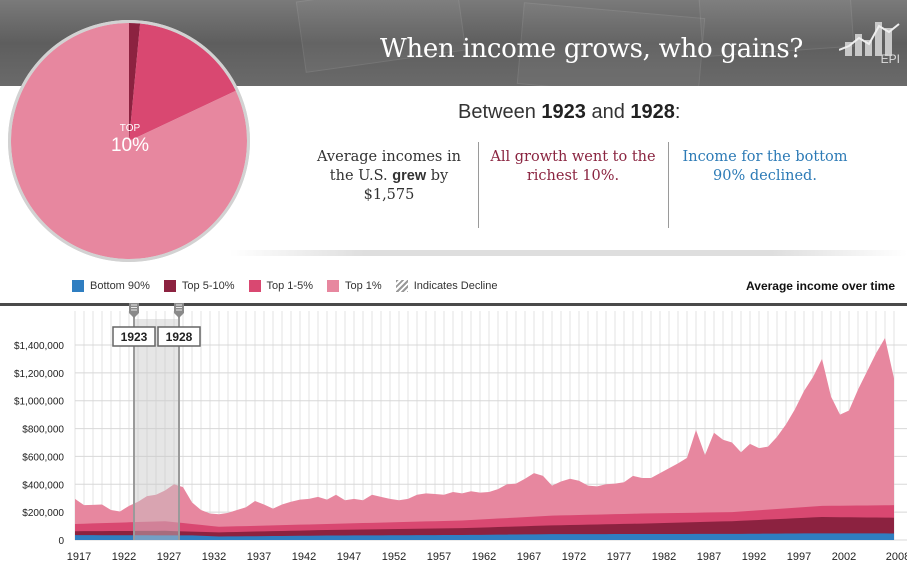  What do you see at coordinates (130, 128) in the screenshot?
I see `pie-label-small: TOP` at bounding box center [130, 128].